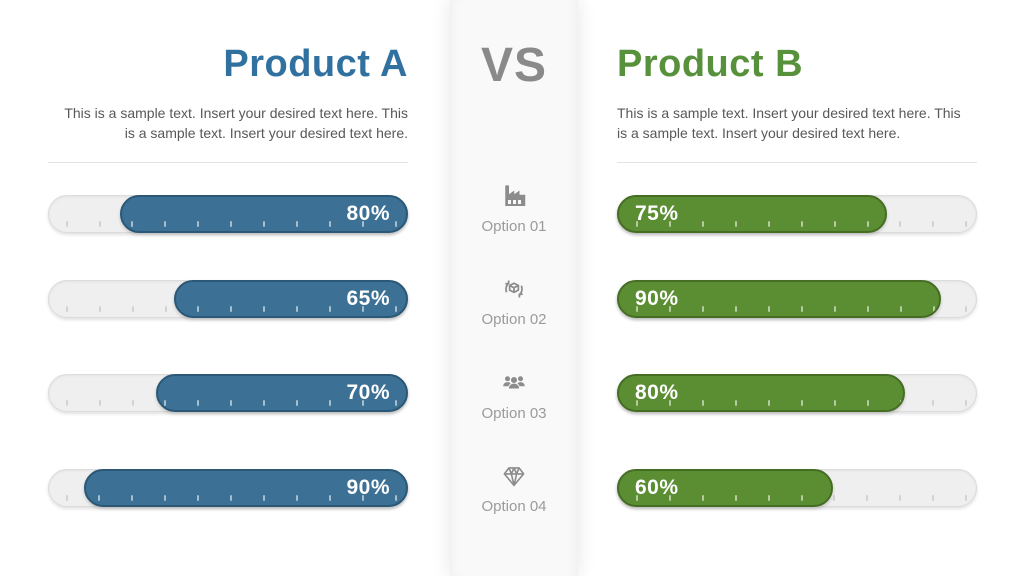  I want to click on product-b-title: Product B, so click(710, 64).